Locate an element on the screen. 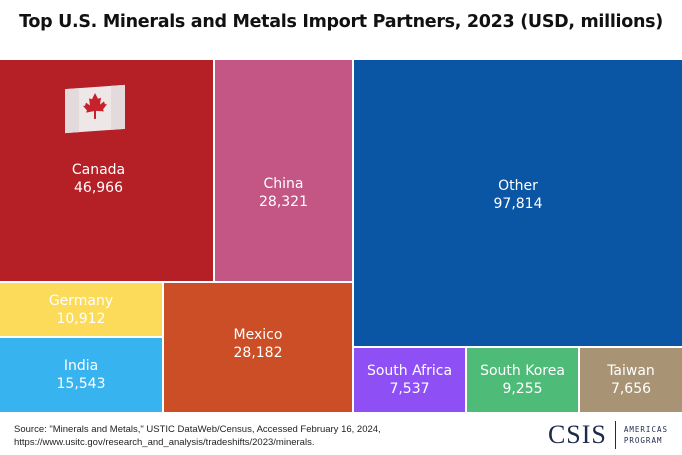 This screenshot has width=682, height=455. cell-value: 7,656 is located at coordinates (631, 389).